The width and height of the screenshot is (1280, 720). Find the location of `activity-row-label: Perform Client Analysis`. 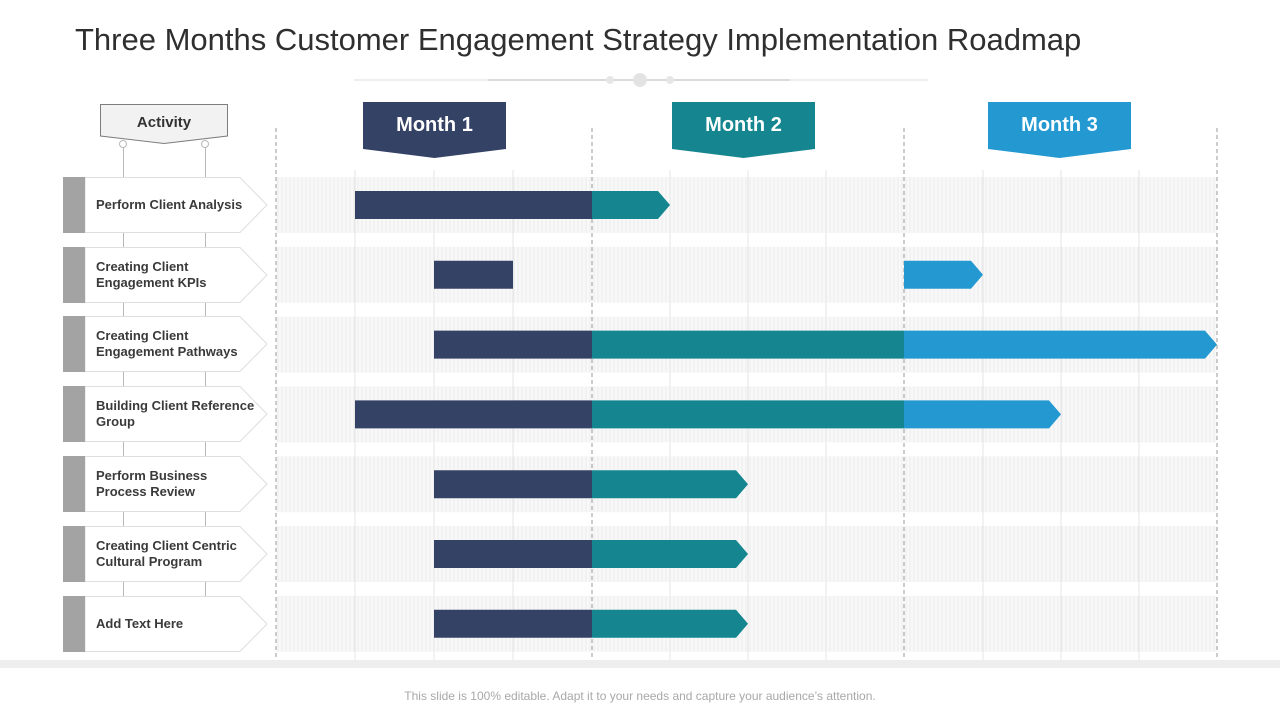

activity-row-label: Perform Client Analysis is located at coordinates (165, 205).